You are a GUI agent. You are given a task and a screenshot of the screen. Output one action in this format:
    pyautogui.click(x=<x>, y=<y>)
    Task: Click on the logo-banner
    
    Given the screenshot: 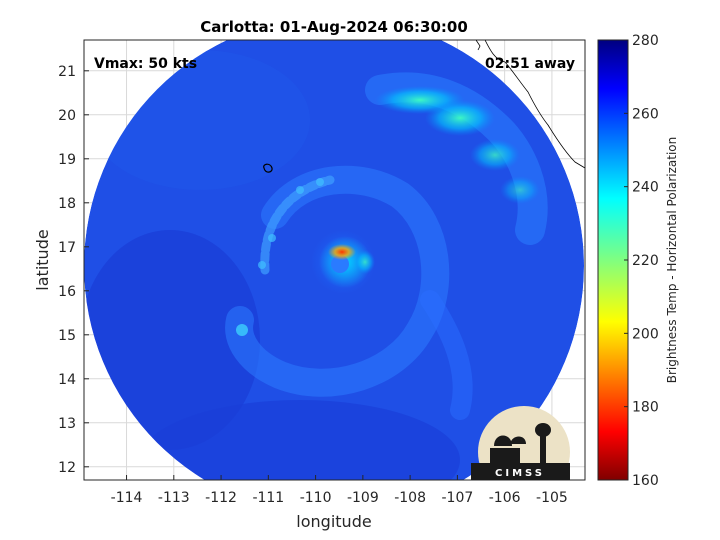 What is the action you would take?
    pyautogui.click(x=520, y=471)
    